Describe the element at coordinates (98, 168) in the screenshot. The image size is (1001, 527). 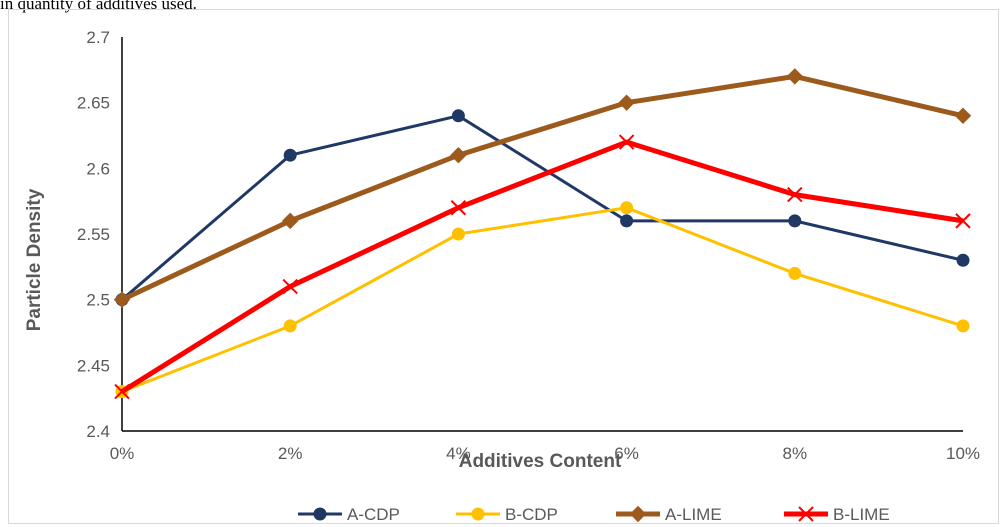
I see `y-tick-label: 2.6` at that location.